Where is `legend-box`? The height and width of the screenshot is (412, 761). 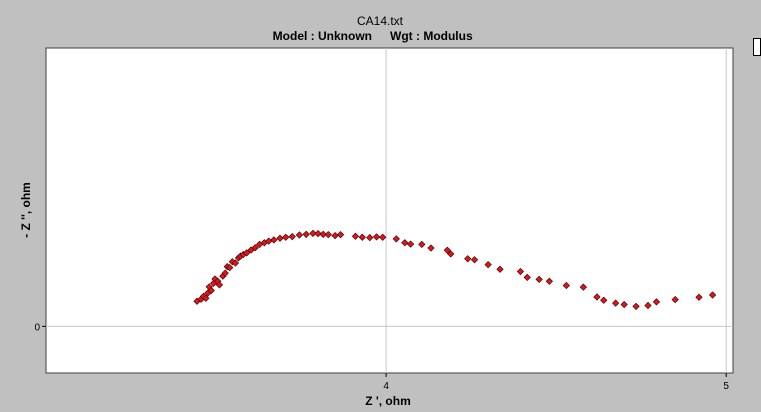
legend-box is located at coordinates (757, 47).